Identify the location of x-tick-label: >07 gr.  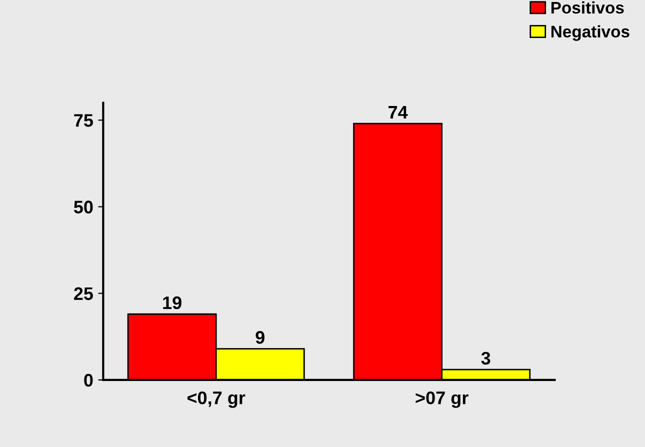
(442, 399).